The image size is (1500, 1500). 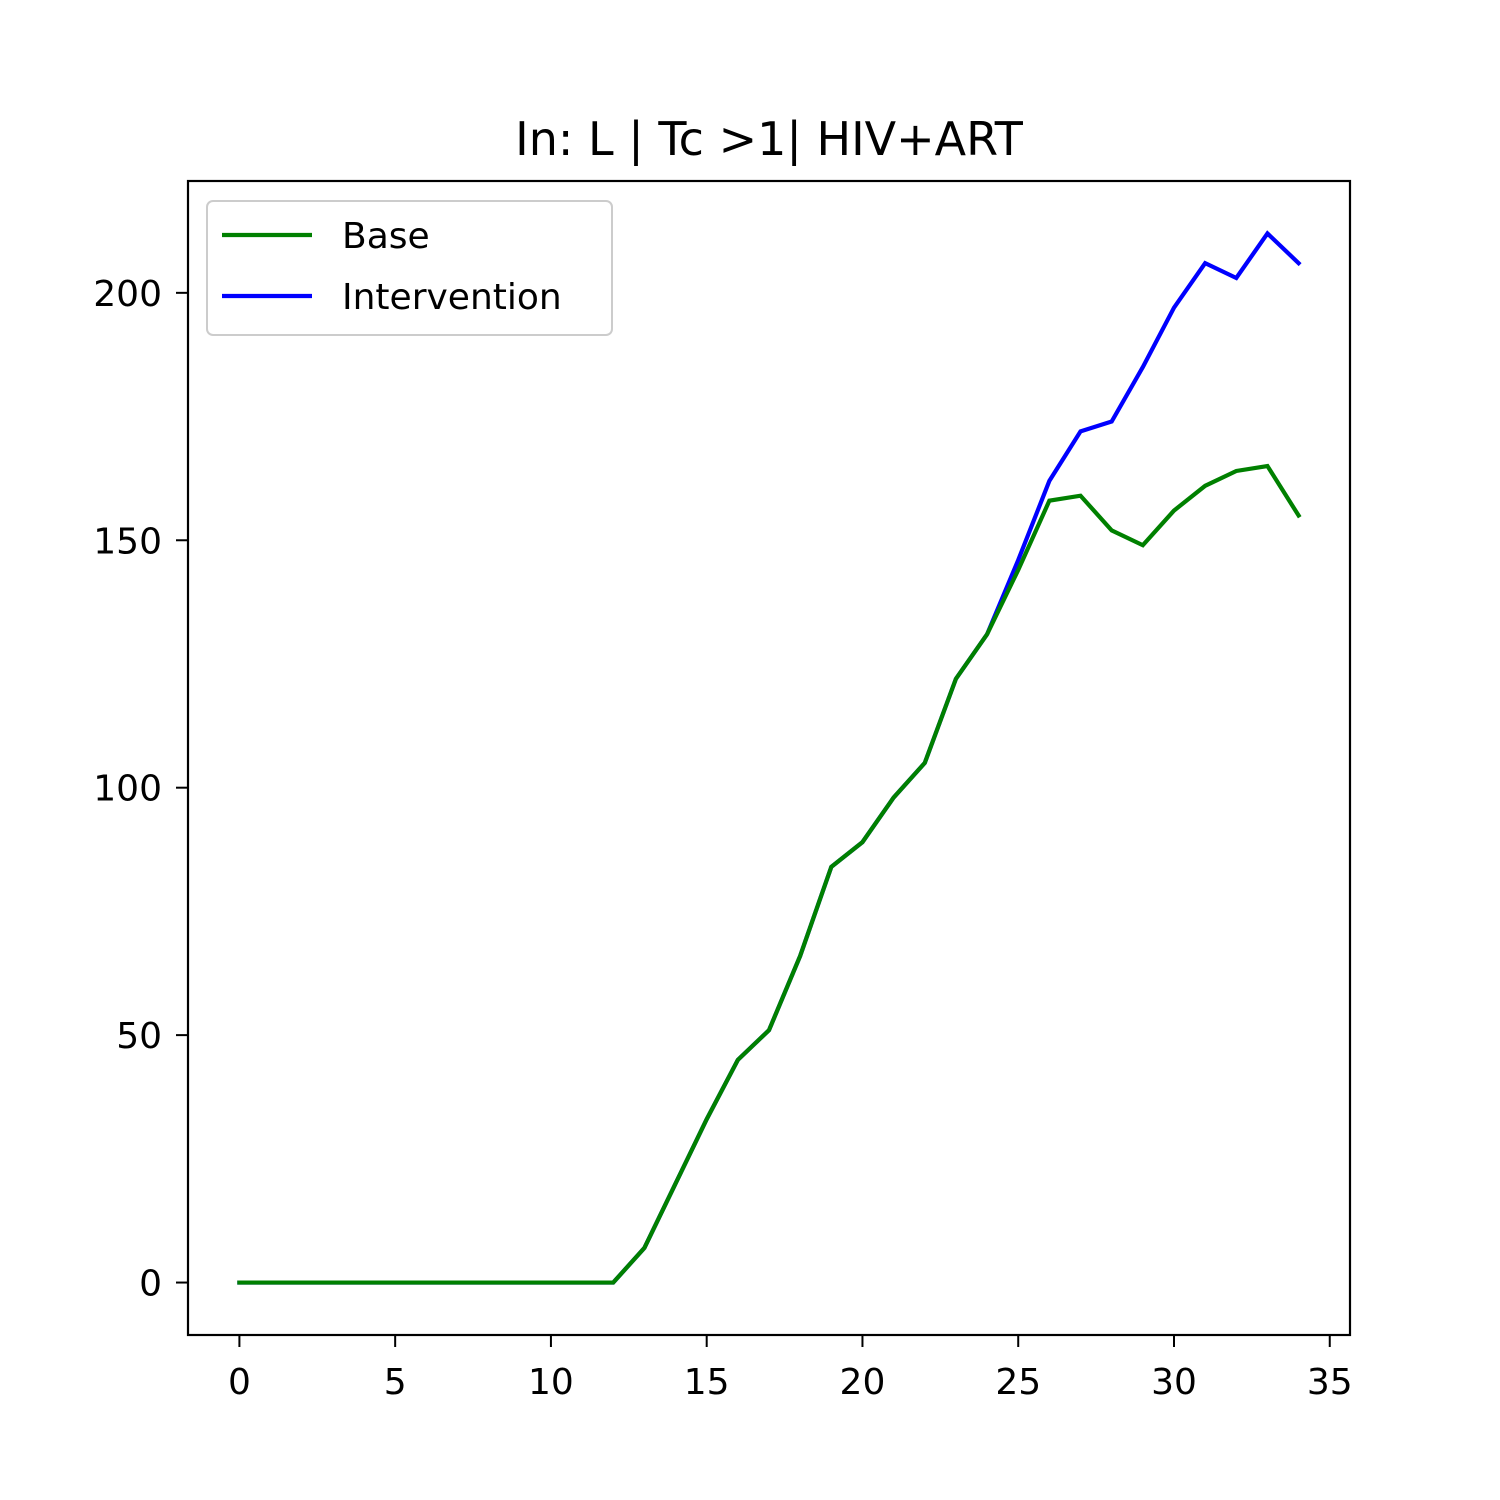 What do you see at coordinates (1174, 1382) in the screenshot?
I see `x-tick-label: 30` at bounding box center [1174, 1382].